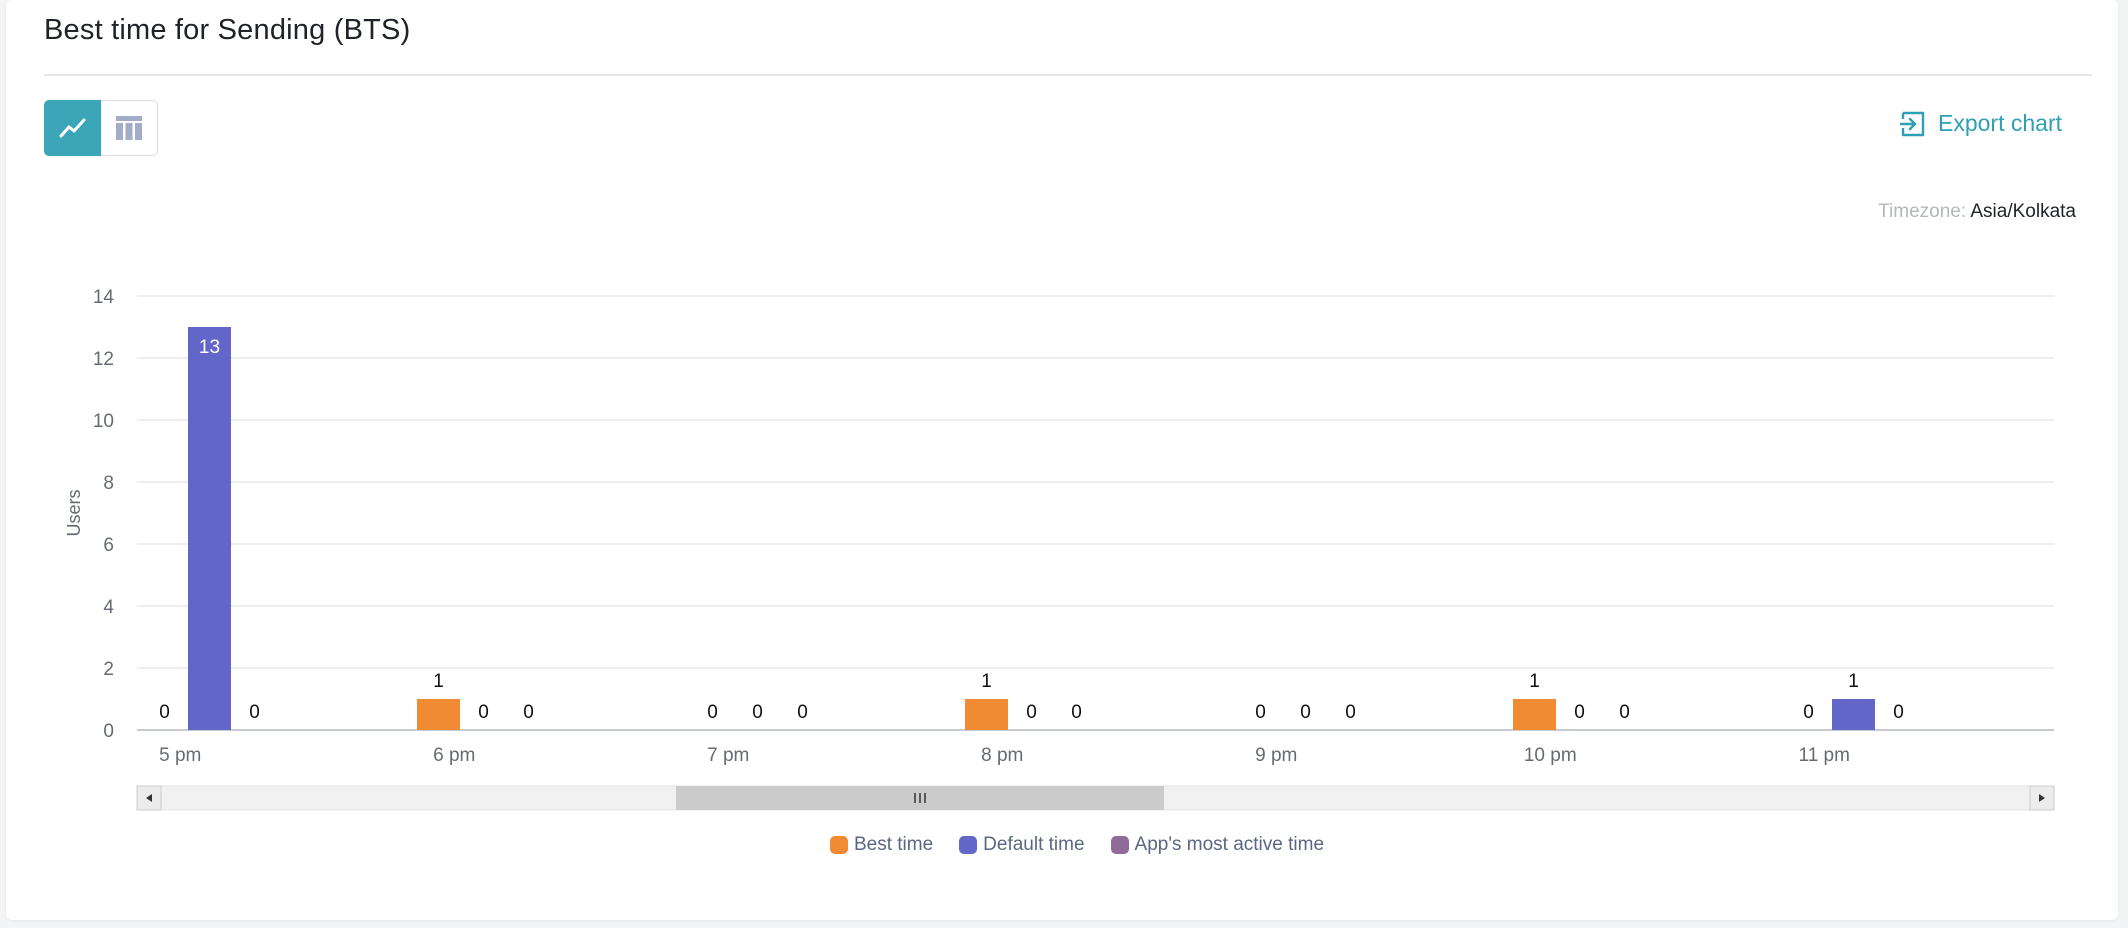 The height and width of the screenshot is (928, 2128). I want to click on timezone-info: Timezone: Asia/Kolkata, so click(1977, 212).